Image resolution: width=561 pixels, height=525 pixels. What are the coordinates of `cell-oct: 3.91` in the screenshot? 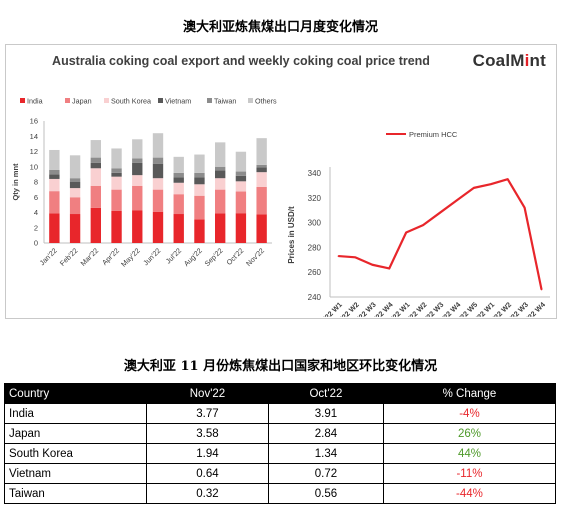 It's located at (325, 413).